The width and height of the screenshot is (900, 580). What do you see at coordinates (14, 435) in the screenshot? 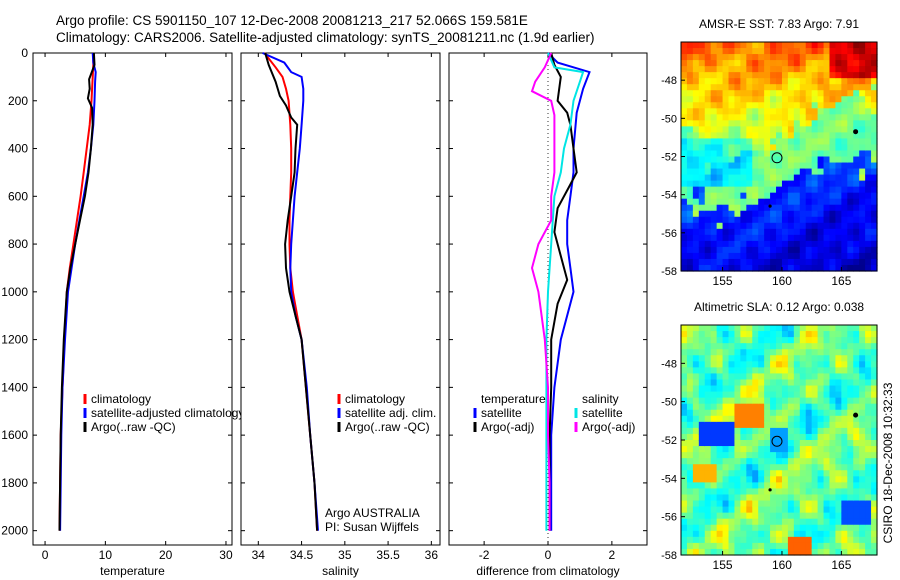
I see `y-tick-label: 1600` at bounding box center [14, 435].